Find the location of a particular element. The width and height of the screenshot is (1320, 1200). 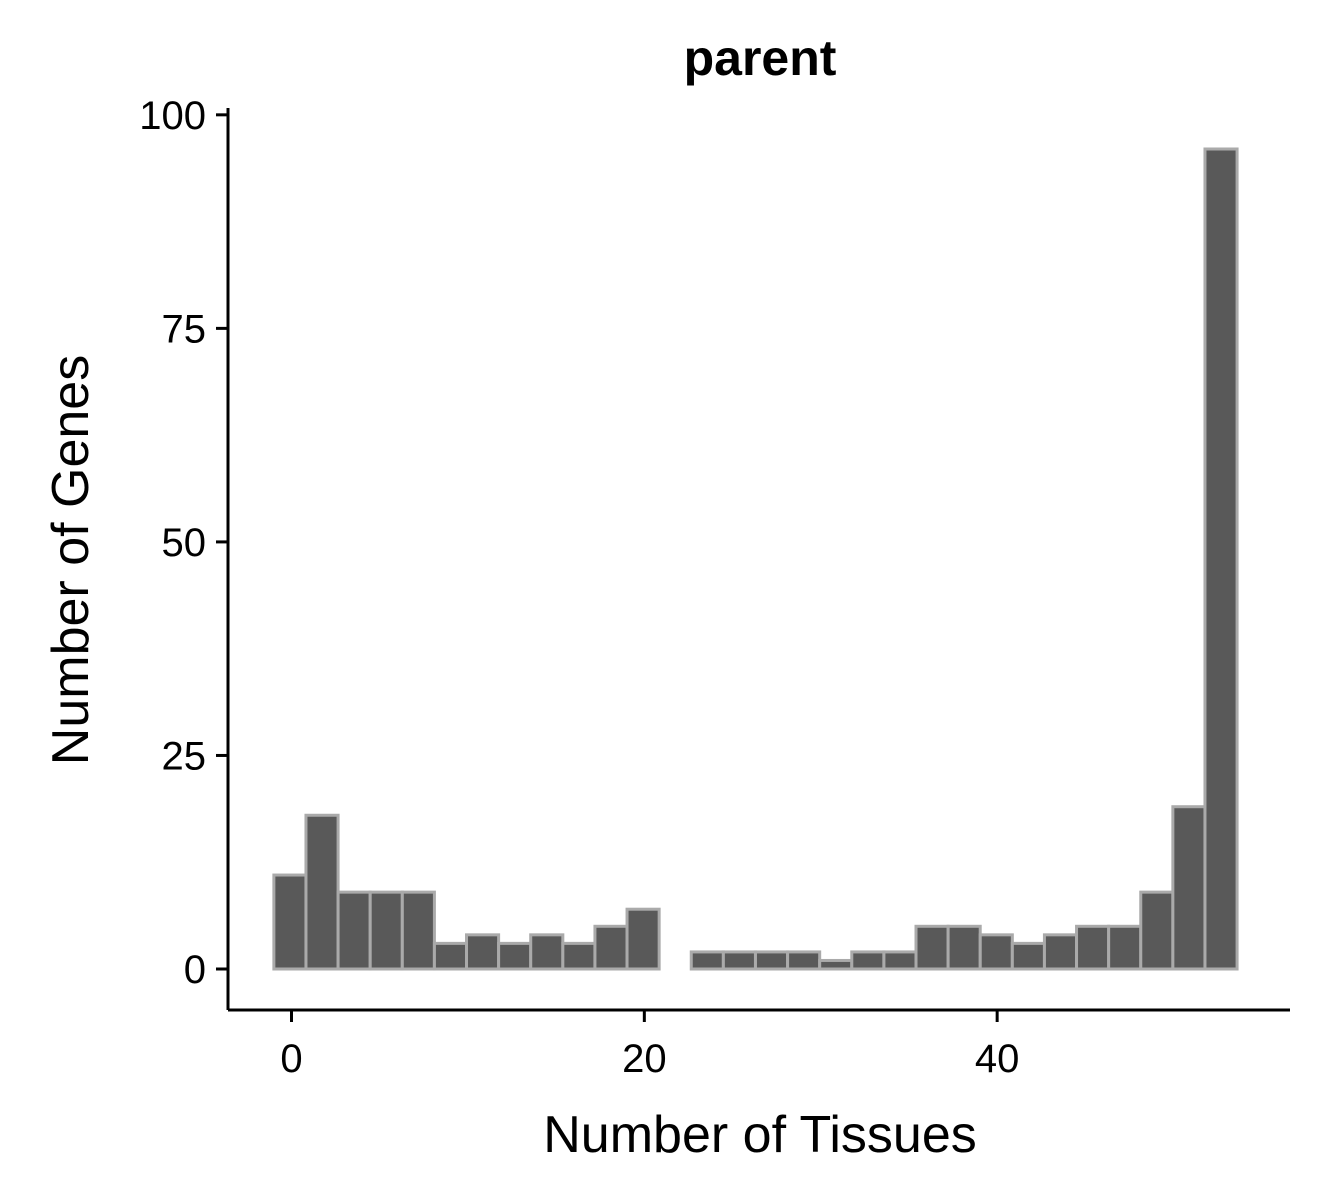

x-tick-label: 40 is located at coordinates (997, 1059).